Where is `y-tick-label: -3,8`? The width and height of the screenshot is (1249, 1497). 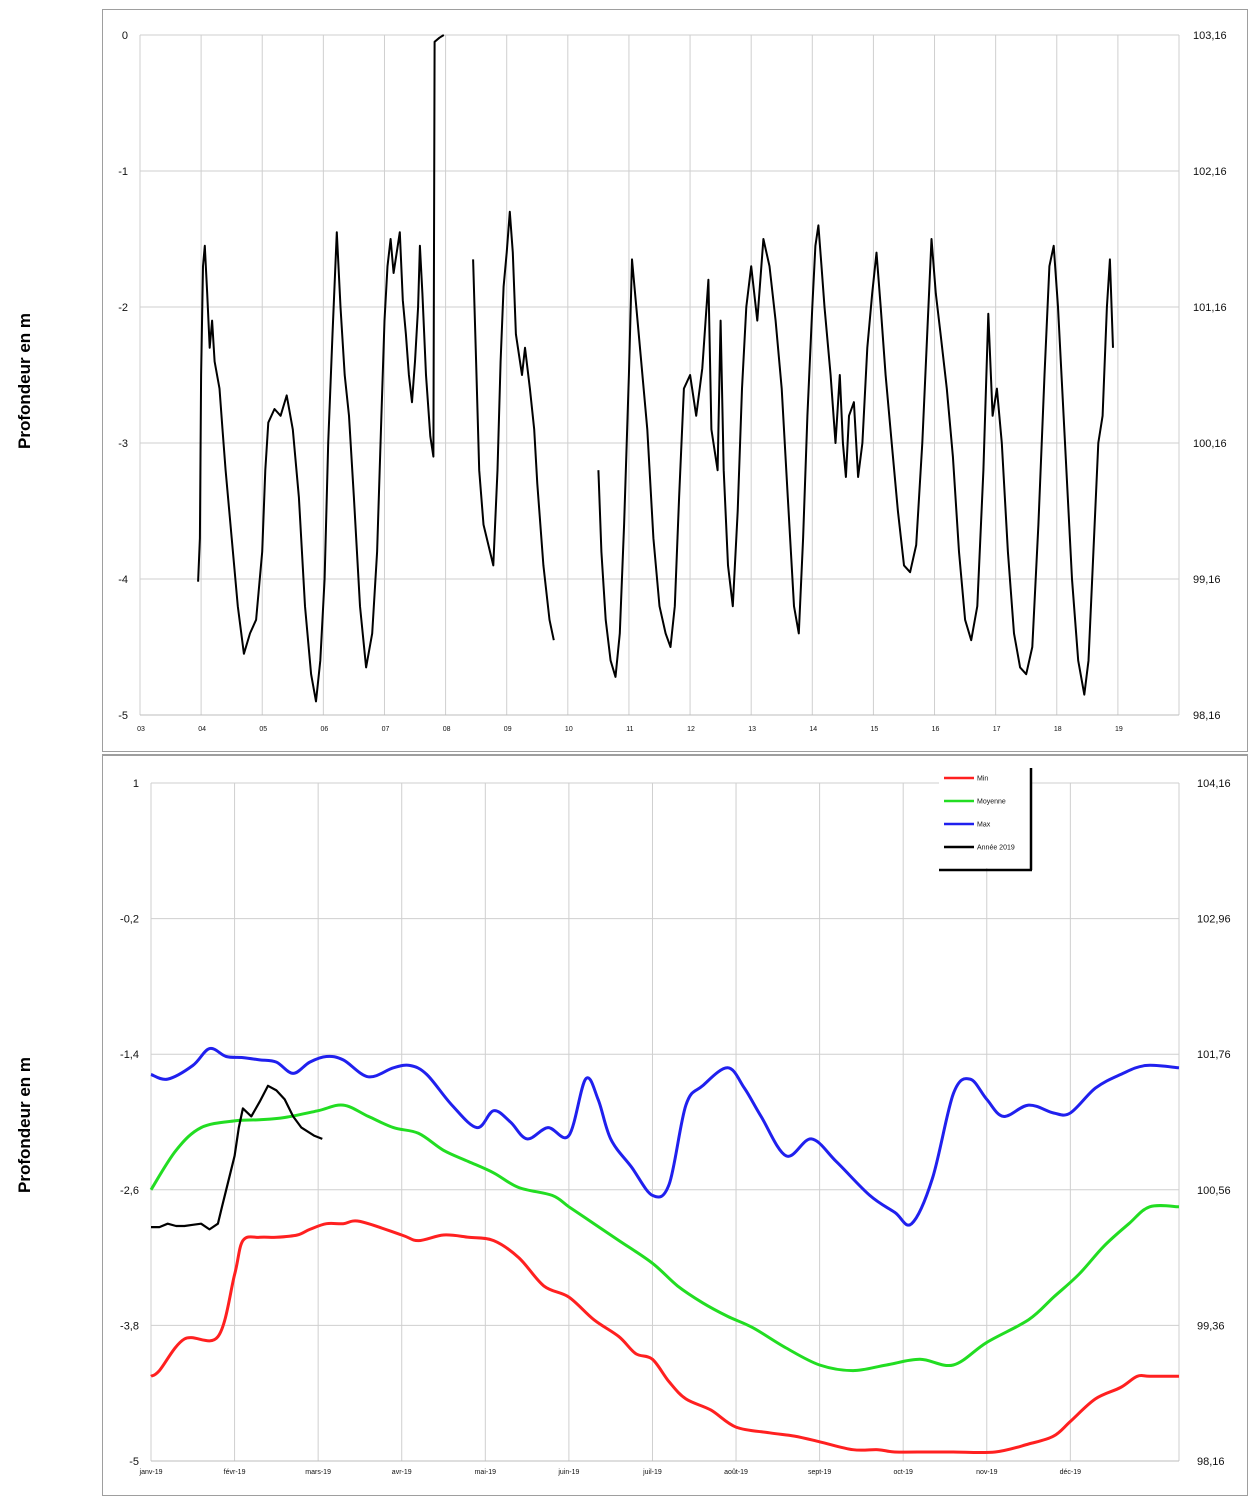
y-tick-label: -3,8 is located at coordinates (129, 1326).